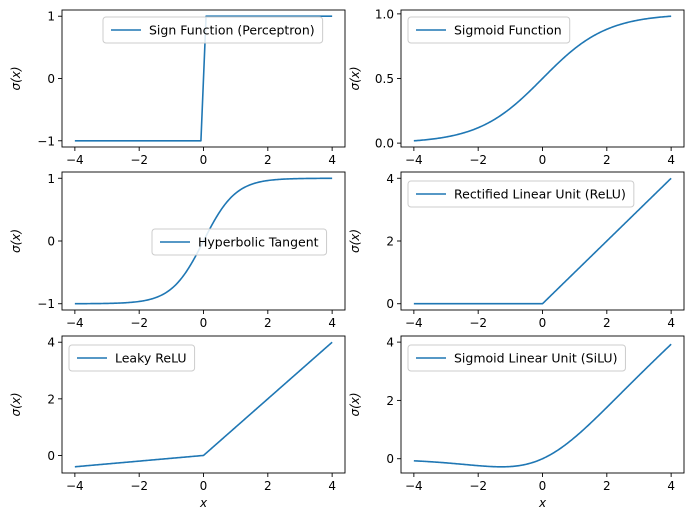  Describe the element at coordinates (384, 144) in the screenshot. I see `y-tick-label: 0.0` at that location.